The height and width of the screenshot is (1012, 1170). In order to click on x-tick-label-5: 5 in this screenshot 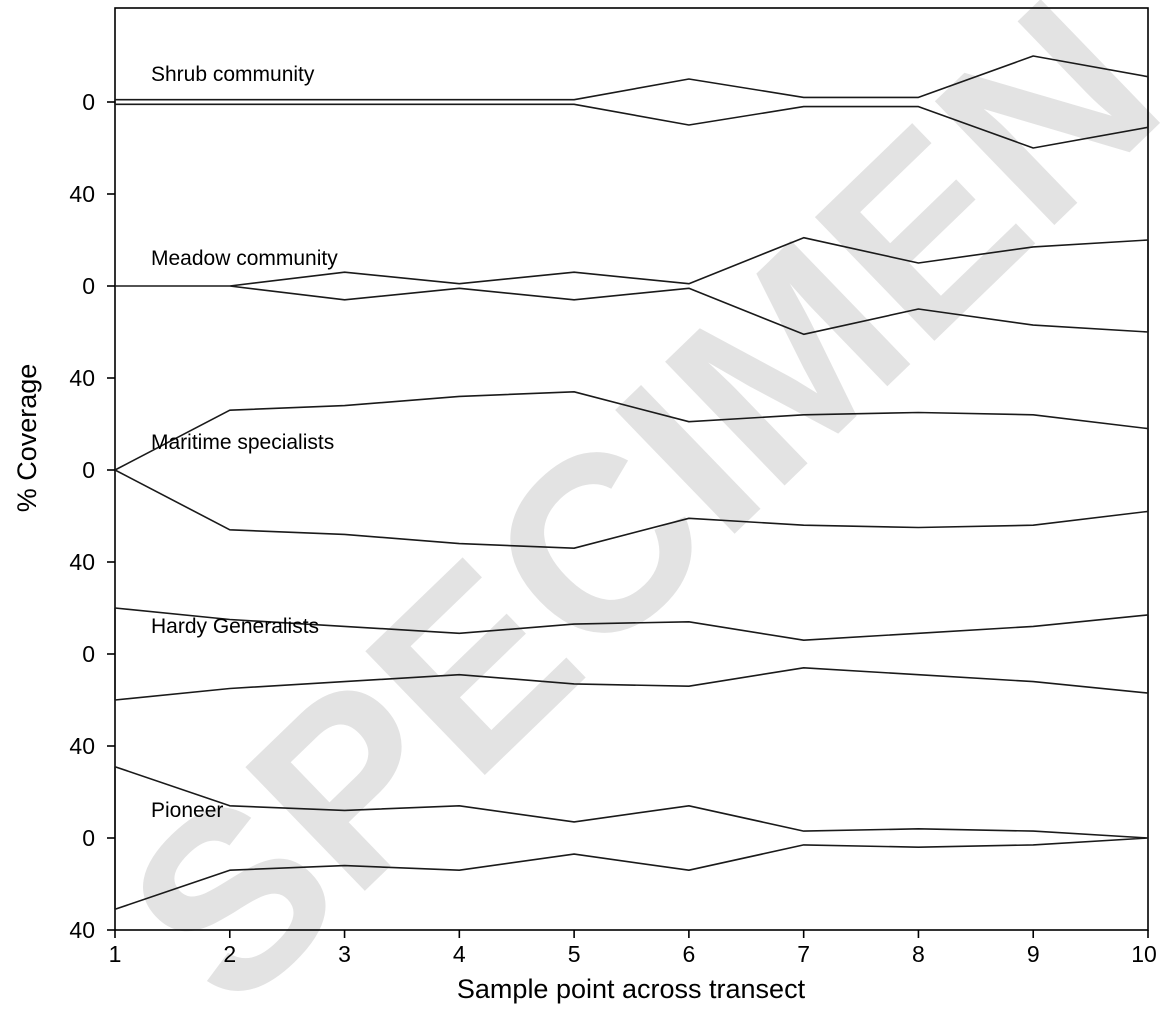, I will do `click(574, 954)`.